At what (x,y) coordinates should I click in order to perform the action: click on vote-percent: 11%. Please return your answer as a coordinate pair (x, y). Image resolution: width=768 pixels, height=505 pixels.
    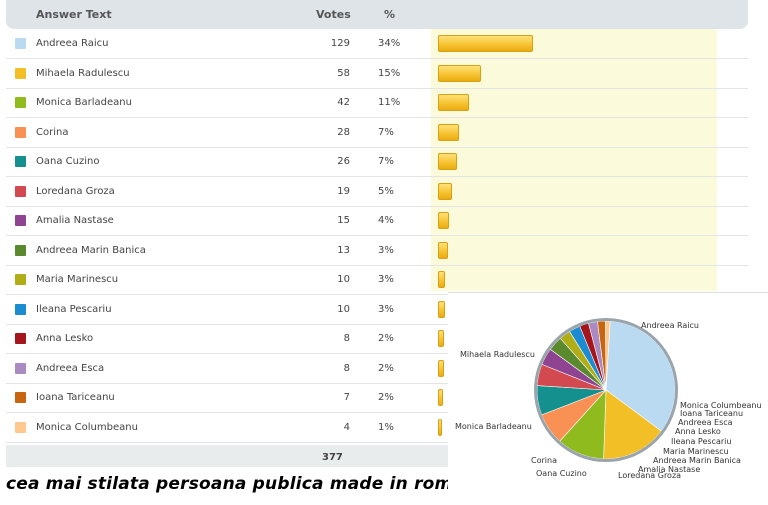
    Looking at the image, I should click on (389, 102).